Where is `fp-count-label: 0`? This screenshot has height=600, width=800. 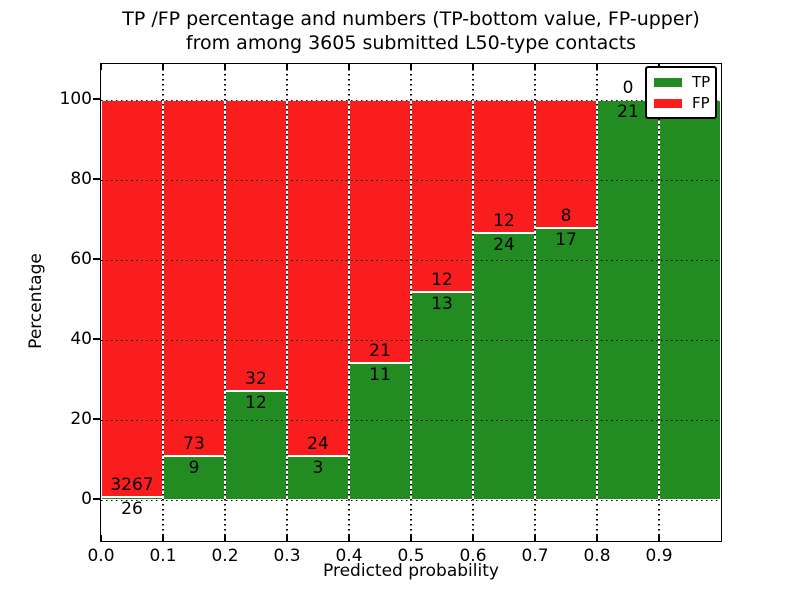 fp-count-label: 0 is located at coordinates (628, 88).